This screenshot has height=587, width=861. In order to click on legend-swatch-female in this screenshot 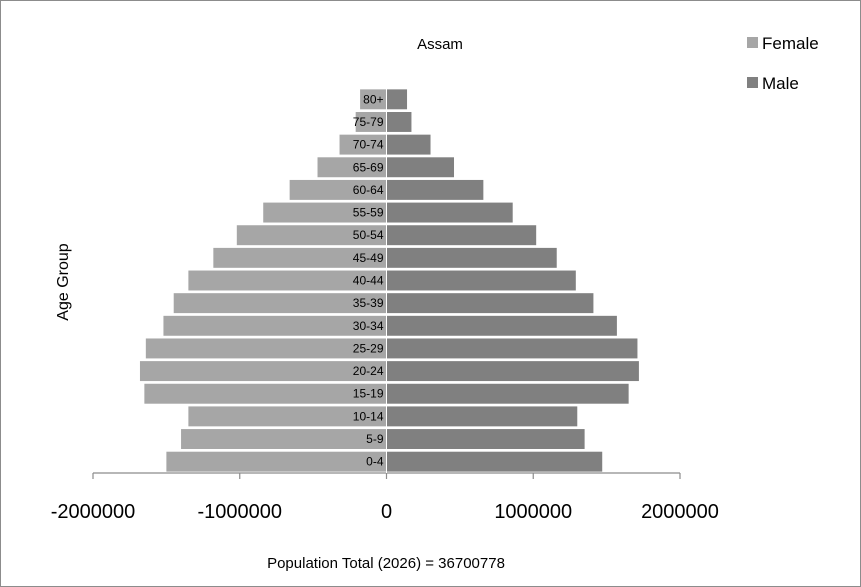, I will do `click(752, 42)`.